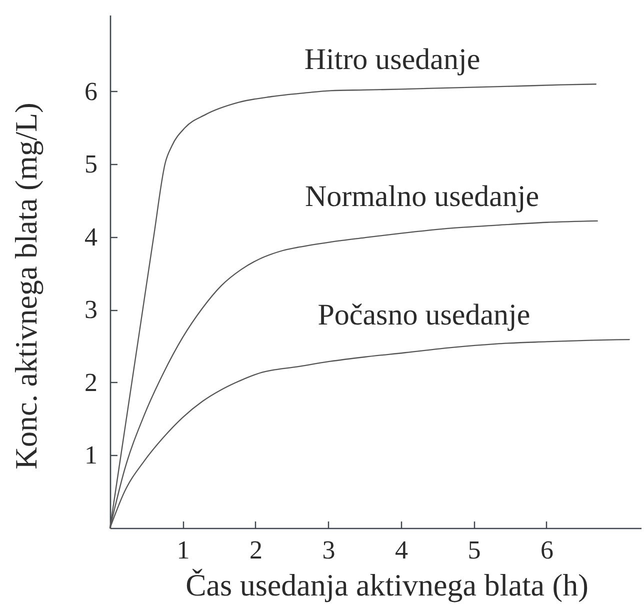 This screenshot has height=605, width=644. Describe the element at coordinates (387, 585) in the screenshot. I see `x-axis-title: Čas usedanja aktivnega blata (h)` at that location.